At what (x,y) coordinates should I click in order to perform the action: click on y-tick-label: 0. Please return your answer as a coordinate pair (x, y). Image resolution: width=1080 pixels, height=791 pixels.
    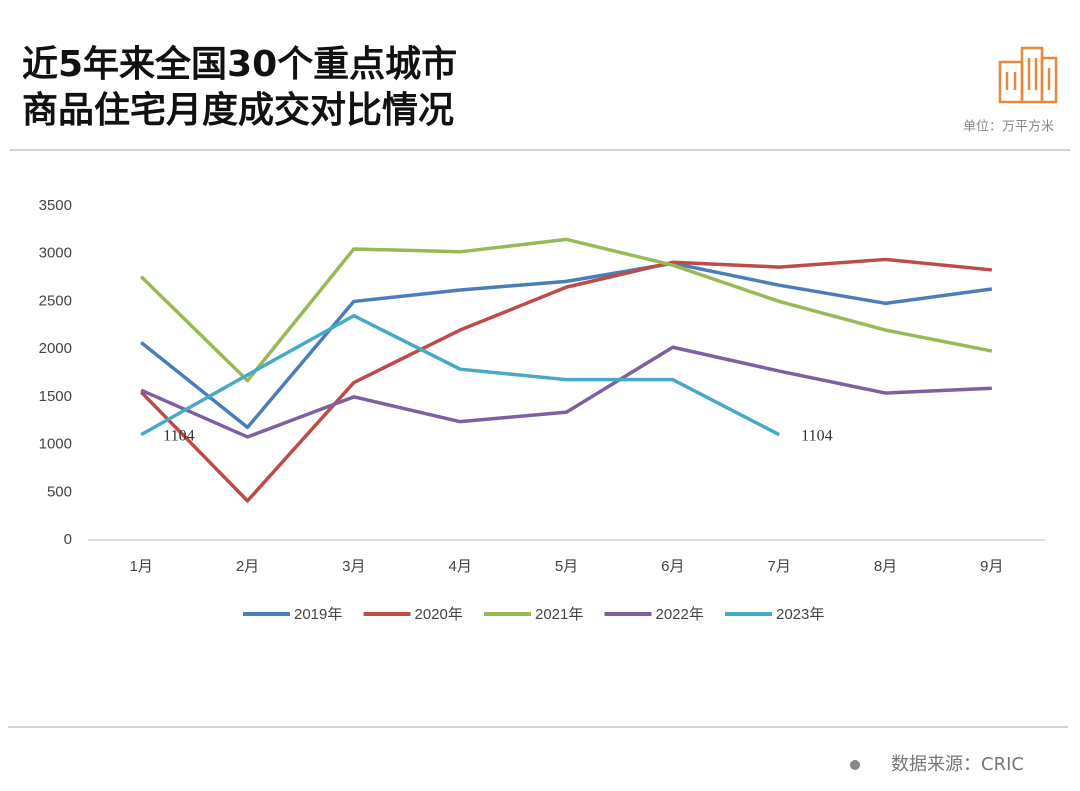
    Looking at the image, I should click on (68, 539).